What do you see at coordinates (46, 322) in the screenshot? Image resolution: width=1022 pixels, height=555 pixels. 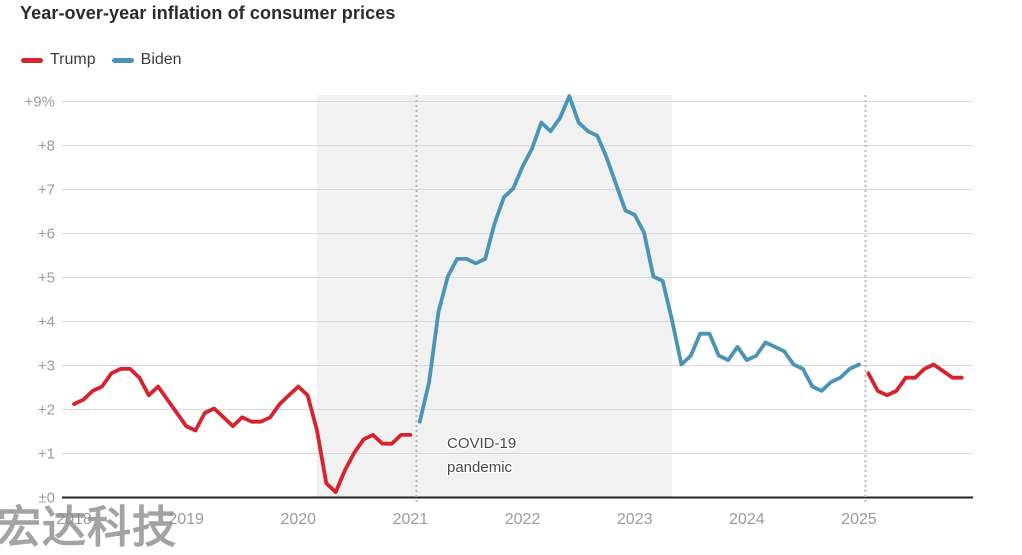 I see `y-tick-label: +4` at bounding box center [46, 322].